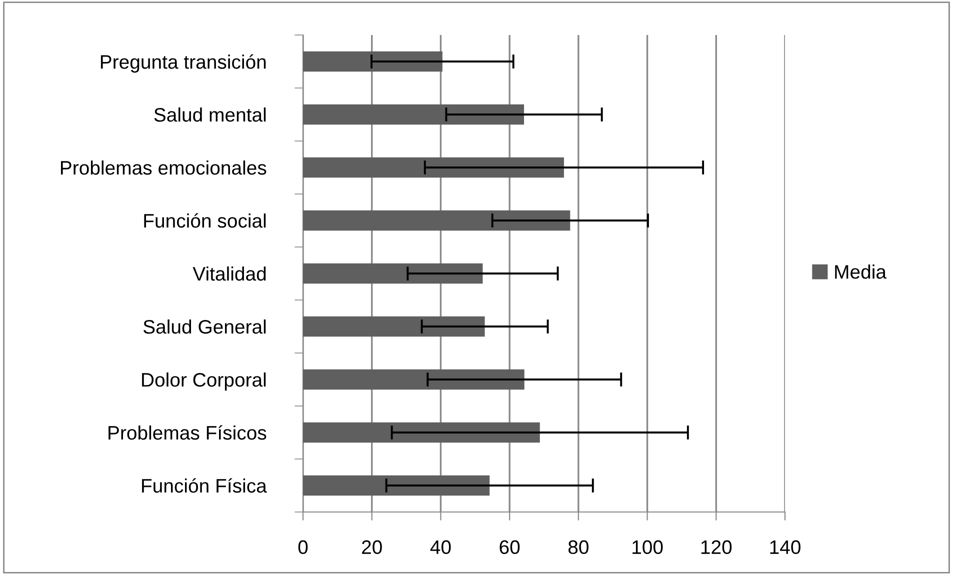 Image resolution: width=953 pixels, height=575 pixels. What do you see at coordinates (229, 273) in the screenshot?
I see `y-tick-label: Vitalidad` at bounding box center [229, 273].